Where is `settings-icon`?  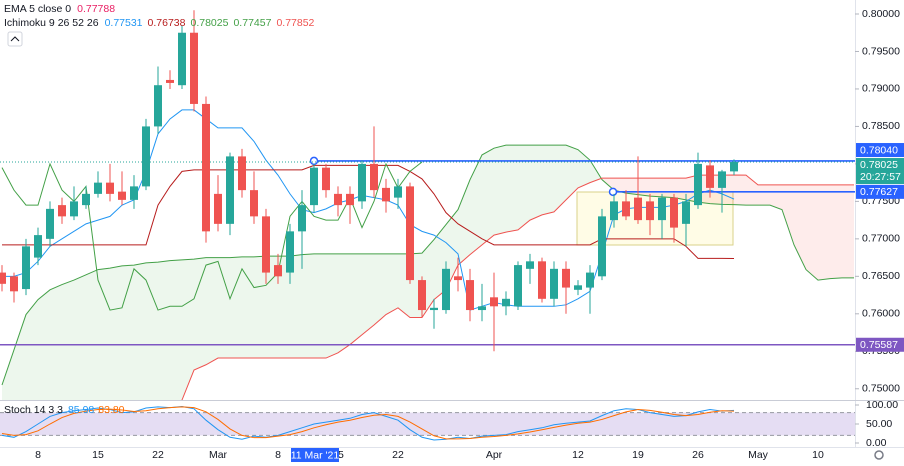 settings-icon is located at coordinates (879, 455).